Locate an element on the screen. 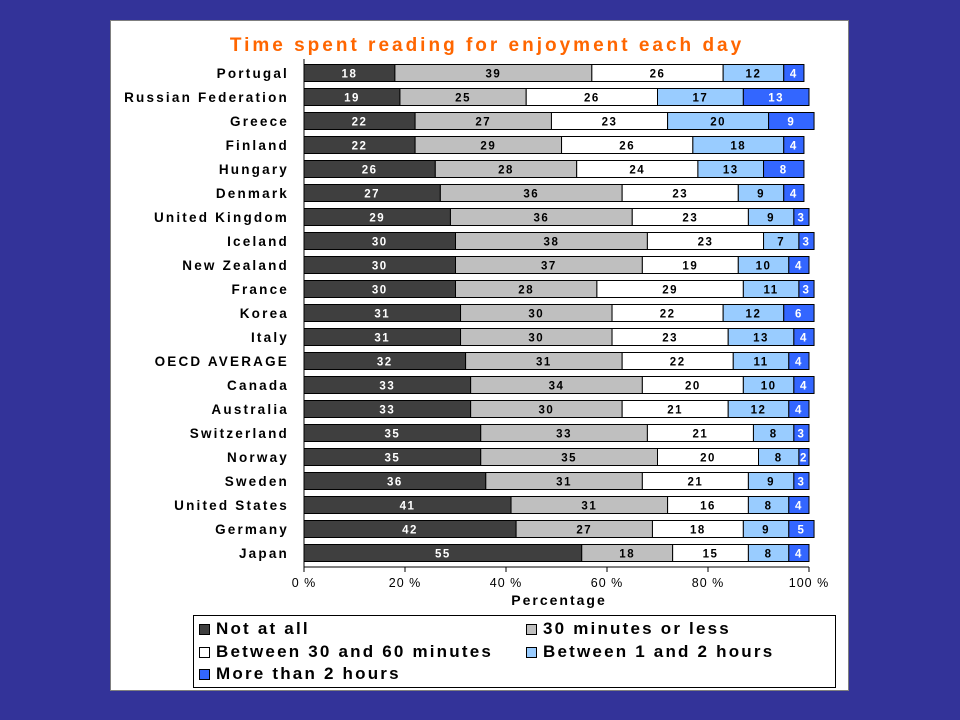 This screenshot has width=960, height=720. bar-row-canada: Canada 33 34 20 10 4 is located at coordinates (521, 385).